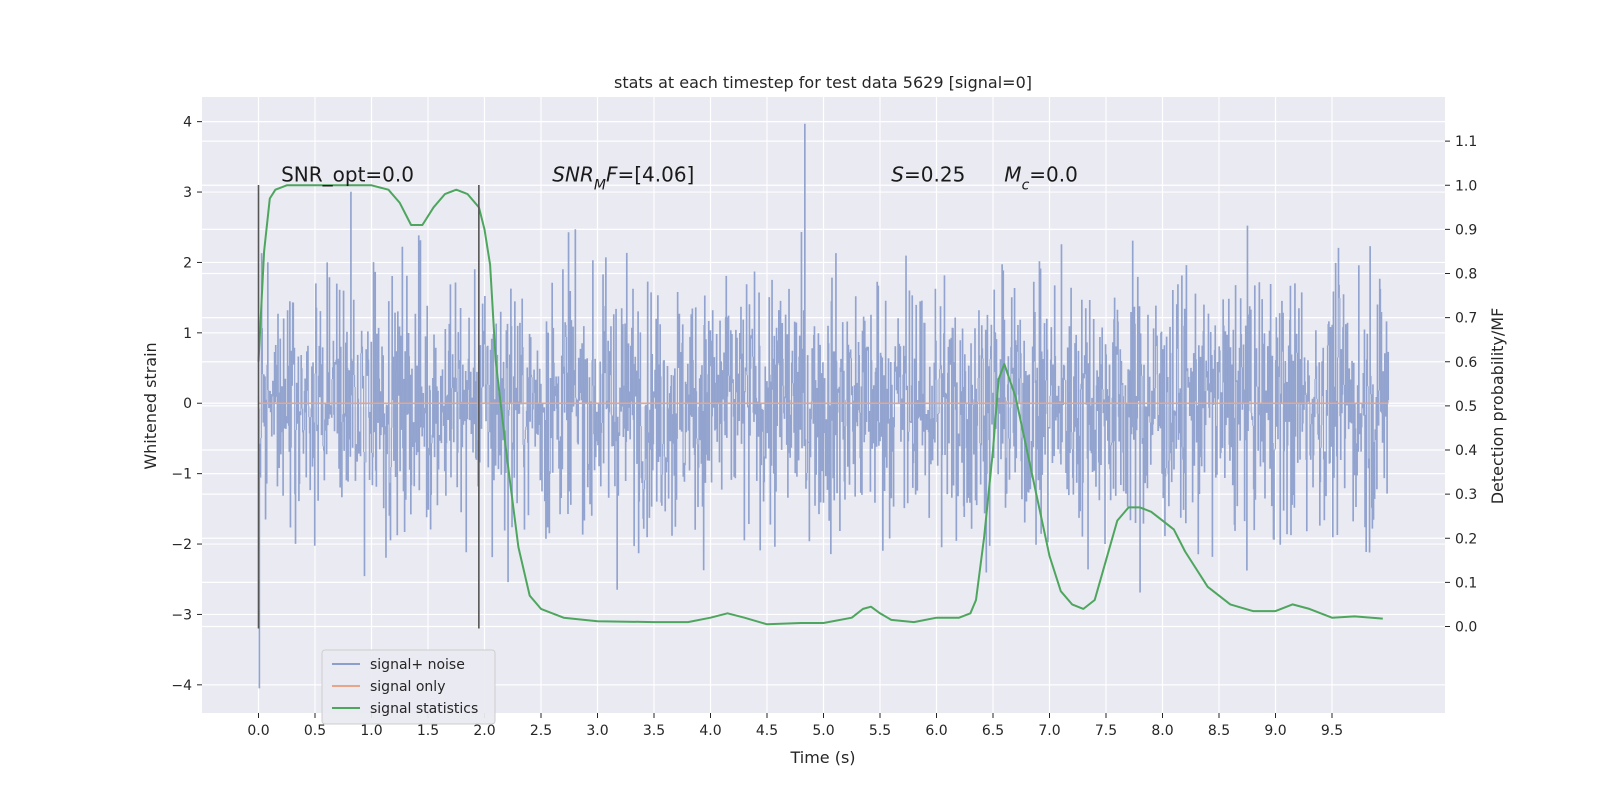  Describe the element at coordinates (897, 174) in the screenshot. I see `annotation-2-part-0: S` at that location.